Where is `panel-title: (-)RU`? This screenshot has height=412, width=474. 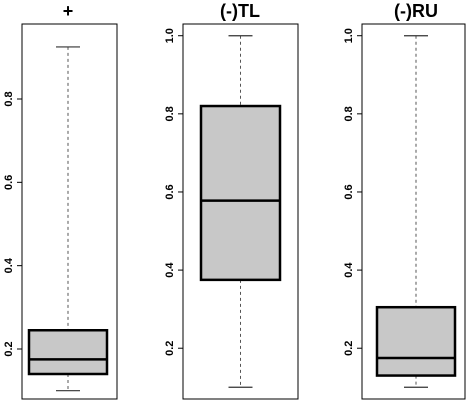
panel-title: (-)RU is located at coordinates (416, 11).